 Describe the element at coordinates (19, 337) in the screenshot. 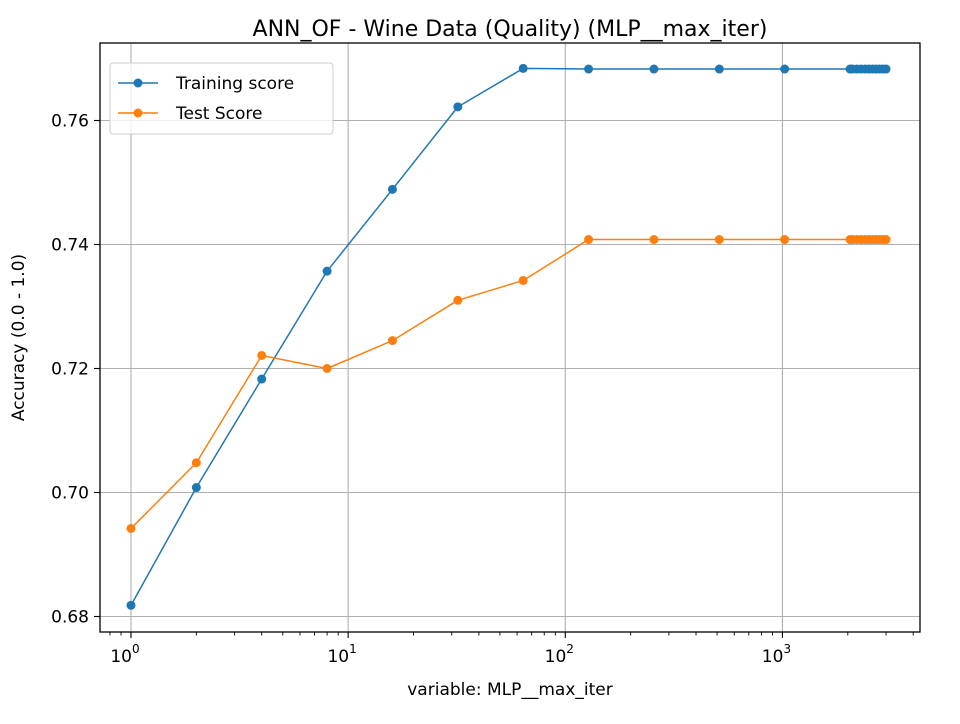

I see `y-axis-label: Accuracy (0.0 - 1.0)` at that location.